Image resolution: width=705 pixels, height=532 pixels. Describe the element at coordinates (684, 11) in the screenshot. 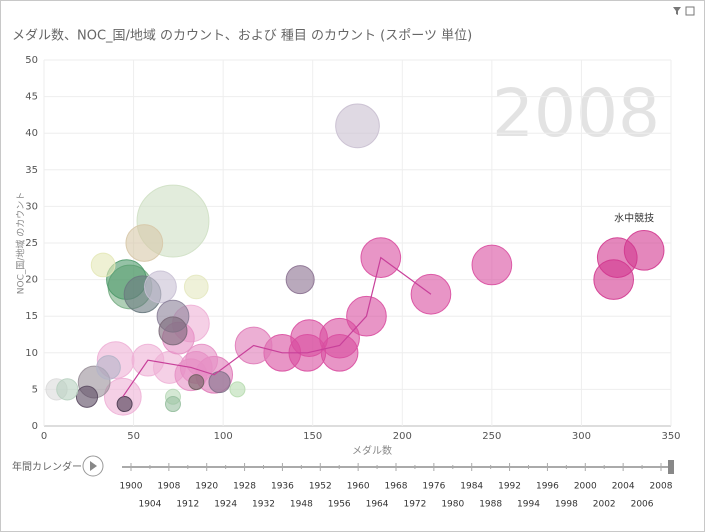

I see `panel-icons` at that location.